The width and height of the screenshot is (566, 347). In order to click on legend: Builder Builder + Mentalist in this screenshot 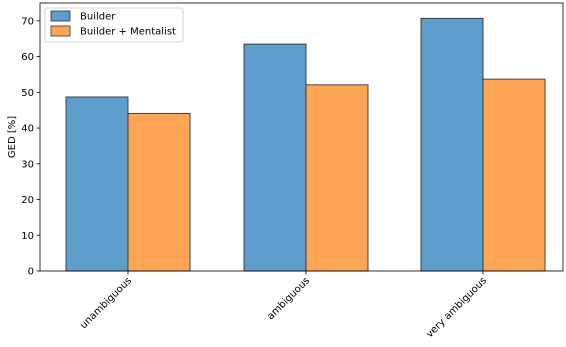, I will do `click(114, 25)`.